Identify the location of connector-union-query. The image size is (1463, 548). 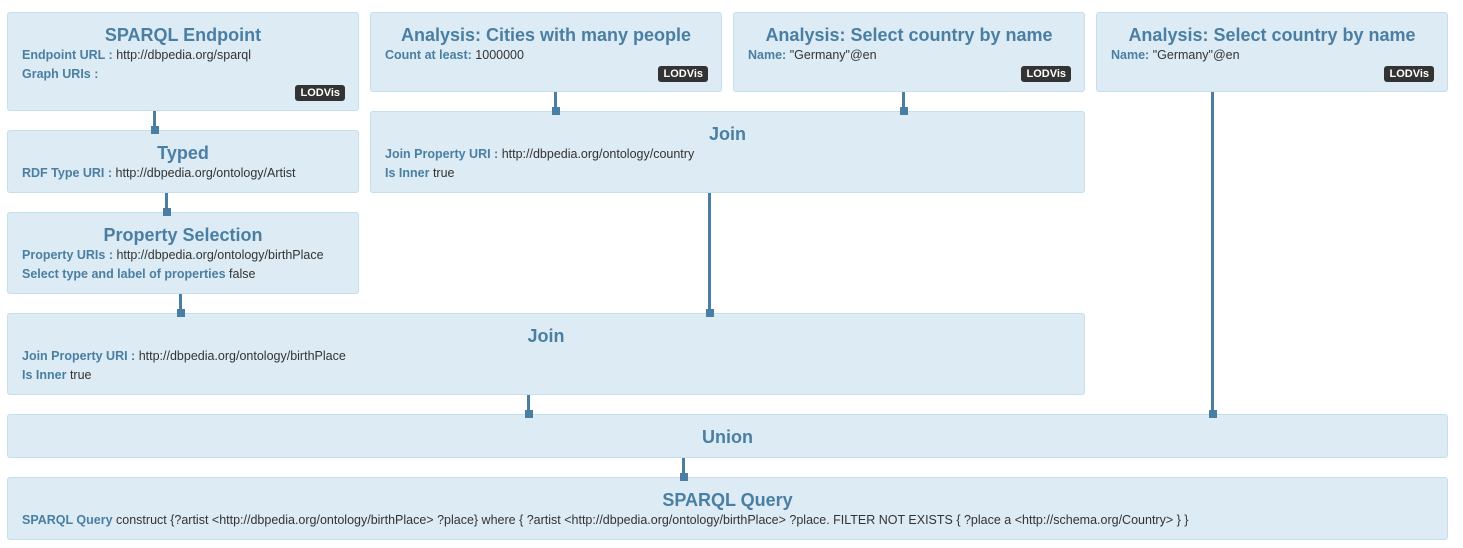
(683, 467).